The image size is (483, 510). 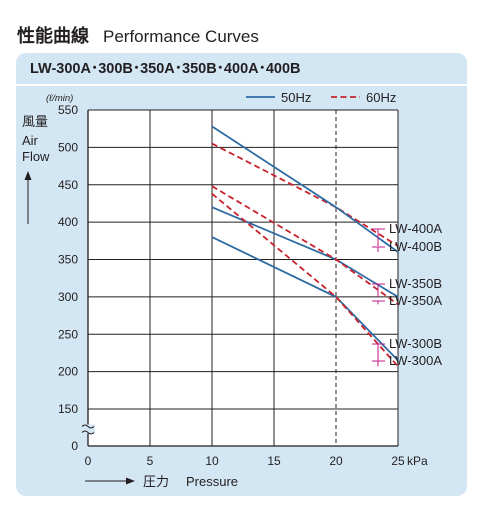 I want to click on page-heading: 性能曲線 Performance Curves, so click(x=138, y=35).